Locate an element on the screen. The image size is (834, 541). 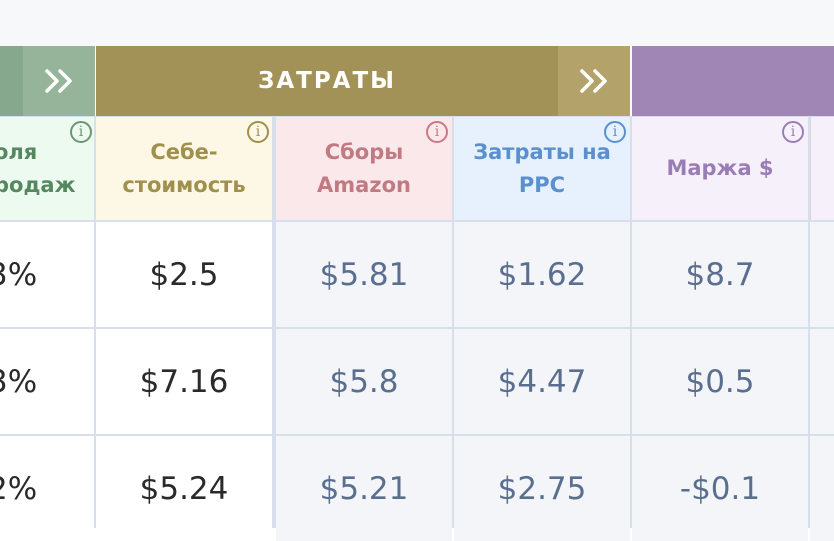
cell-cost-price: $7.16 is located at coordinates (184, 381).